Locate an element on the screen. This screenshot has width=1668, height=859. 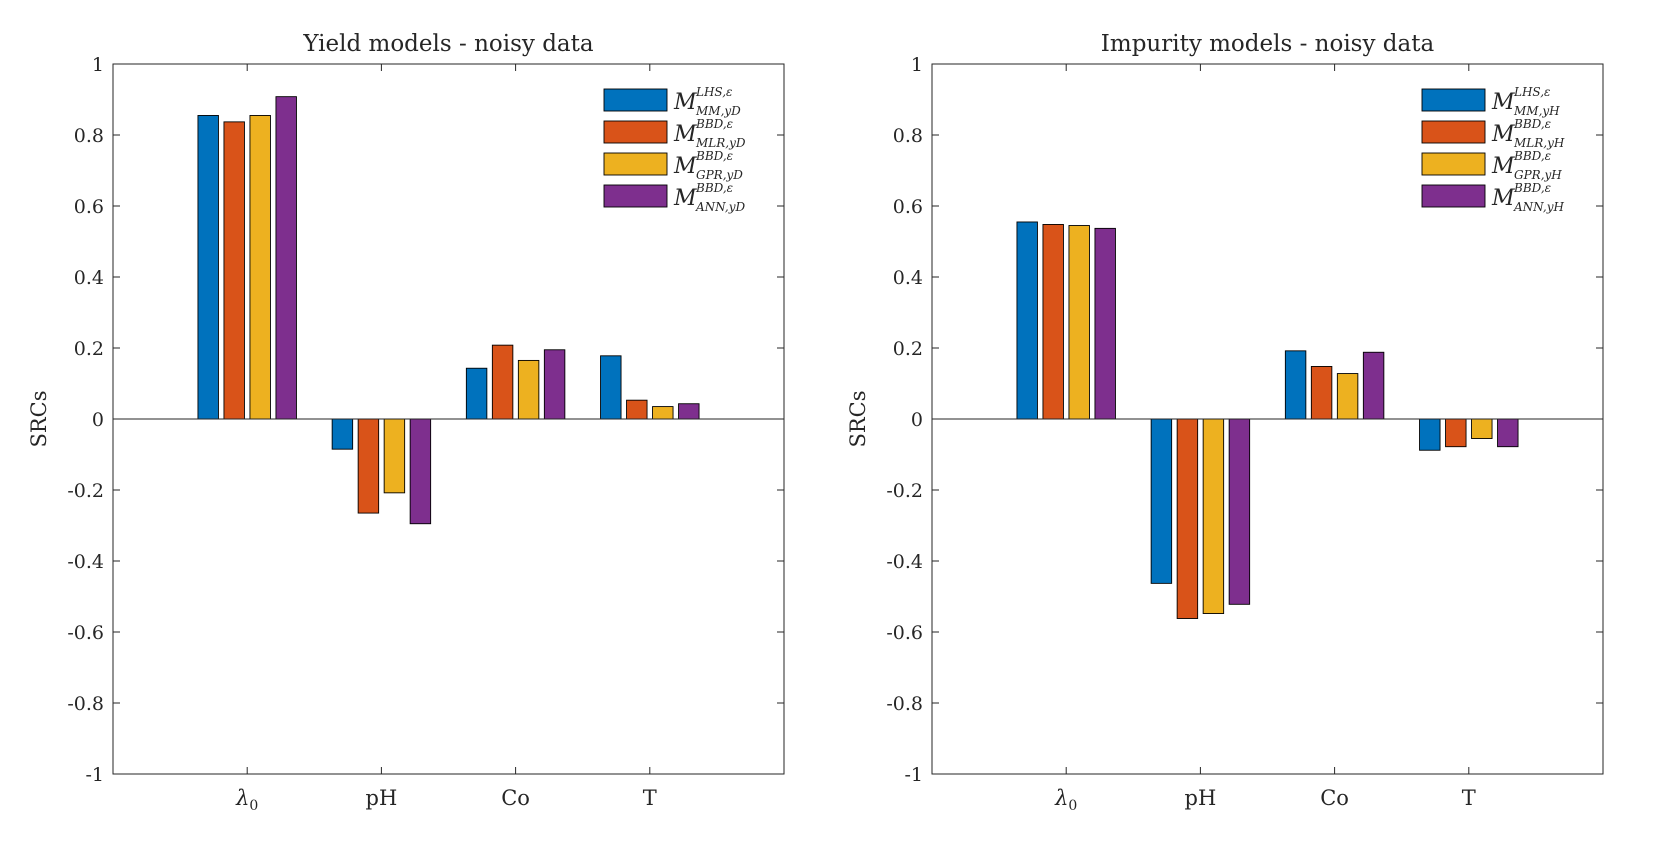
legend-subscript: MLR,yH is located at coordinates (1539, 143).